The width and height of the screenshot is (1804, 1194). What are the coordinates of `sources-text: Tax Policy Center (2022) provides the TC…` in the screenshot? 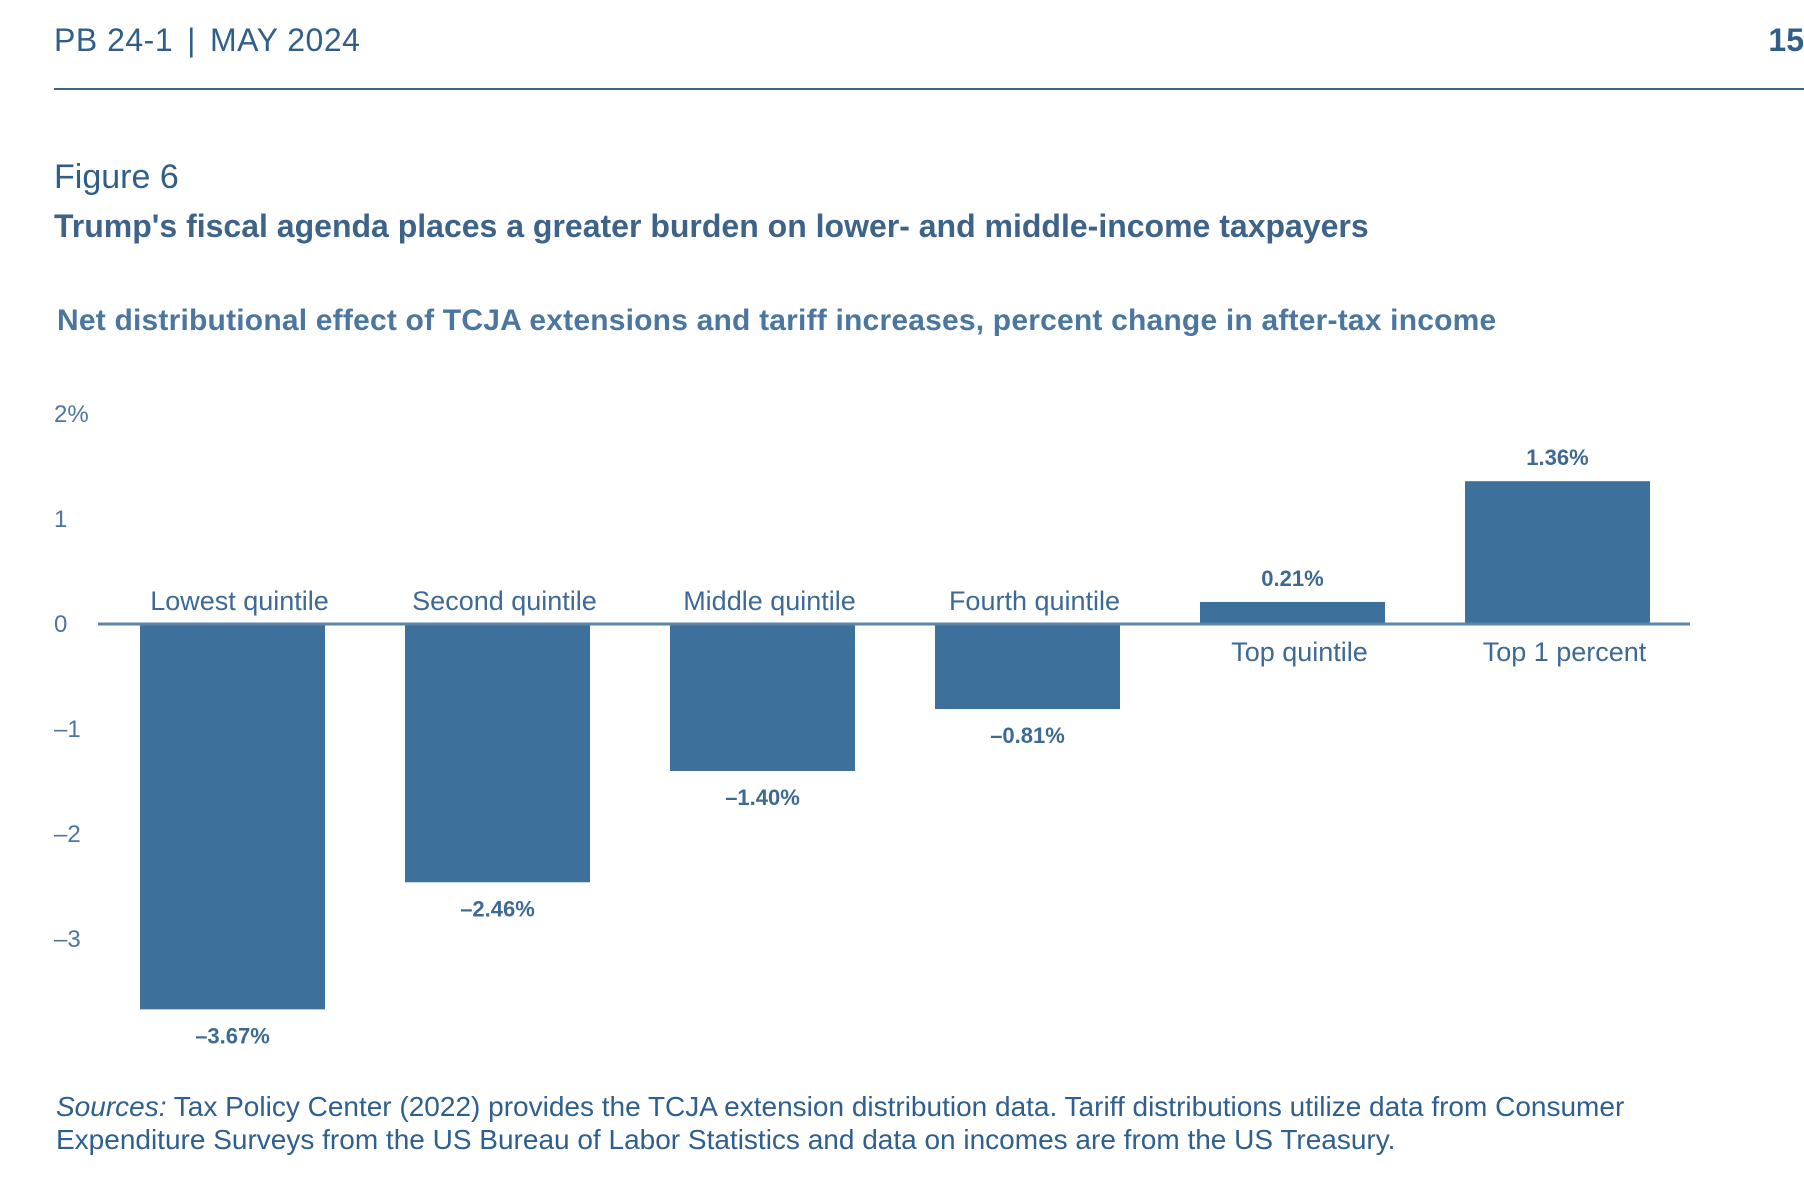 It's located at (840, 1123).